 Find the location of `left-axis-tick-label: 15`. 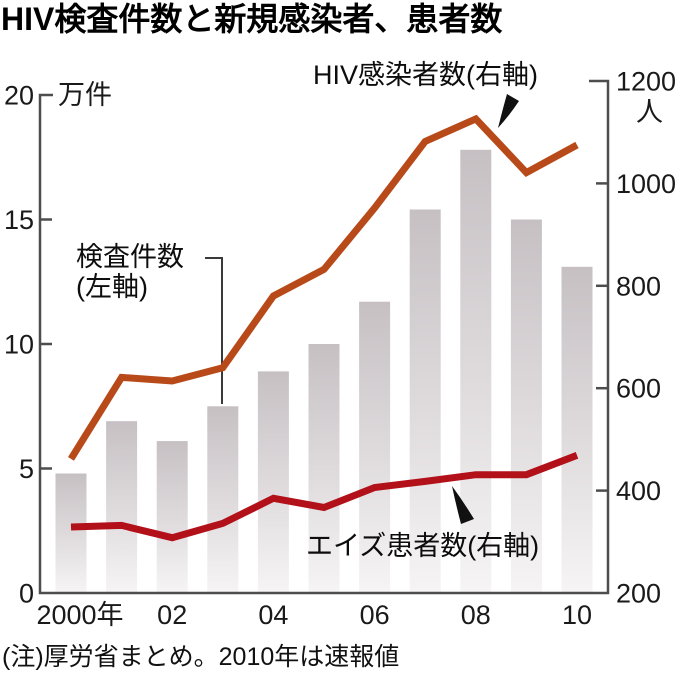

left-axis-tick-label: 15 is located at coordinates (19, 220).